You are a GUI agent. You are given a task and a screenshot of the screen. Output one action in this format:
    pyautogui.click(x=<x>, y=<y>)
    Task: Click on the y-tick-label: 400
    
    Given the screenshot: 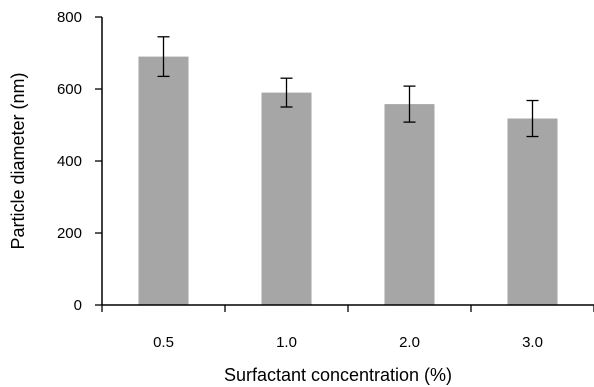 What is the action you would take?
    pyautogui.click(x=69, y=161)
    